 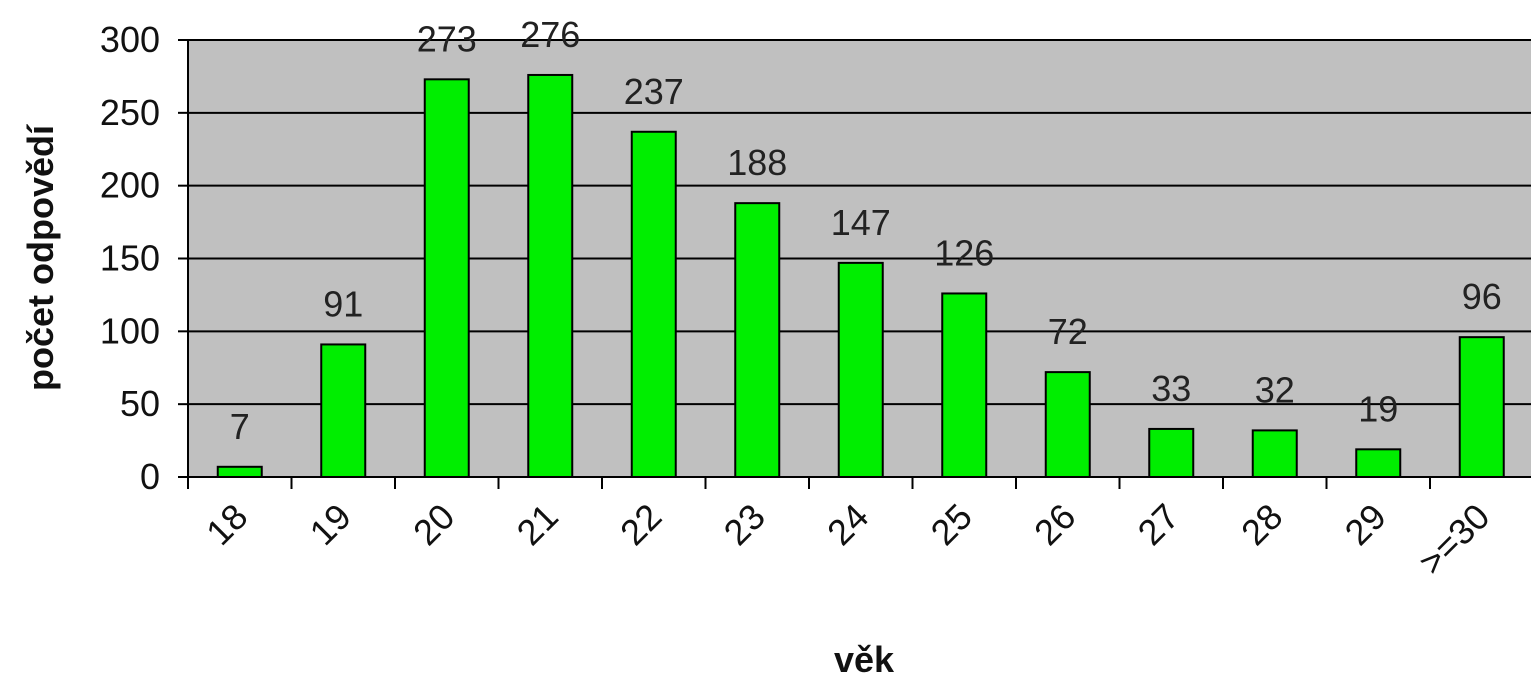 What do you see at coordinates (1054, 524) in the screenshot?
I see `x-tick-label: 26` at bounding box center [1054, 524].